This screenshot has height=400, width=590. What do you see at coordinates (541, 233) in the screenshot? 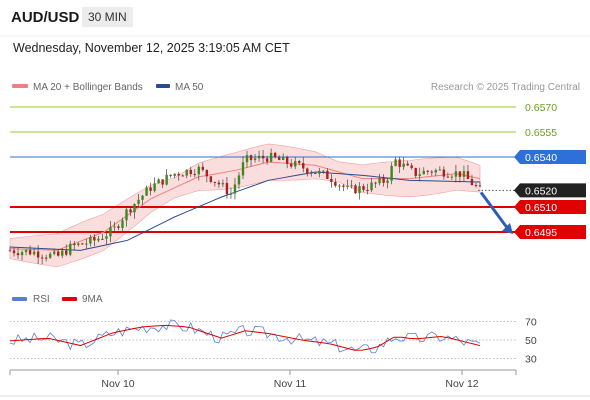
I see `price-level-label: 0.6495` at bounding box center [541, 233].